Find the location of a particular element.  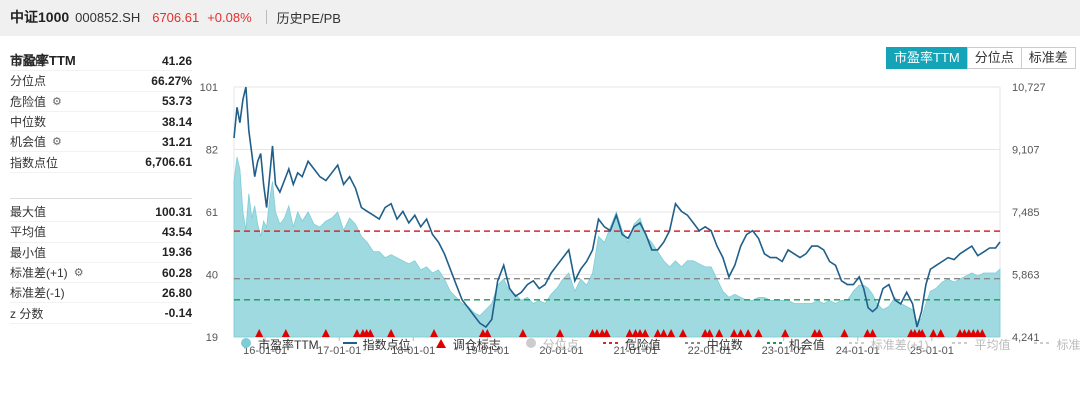

index-code: 000852.SH is located at coordinates (108, 17).